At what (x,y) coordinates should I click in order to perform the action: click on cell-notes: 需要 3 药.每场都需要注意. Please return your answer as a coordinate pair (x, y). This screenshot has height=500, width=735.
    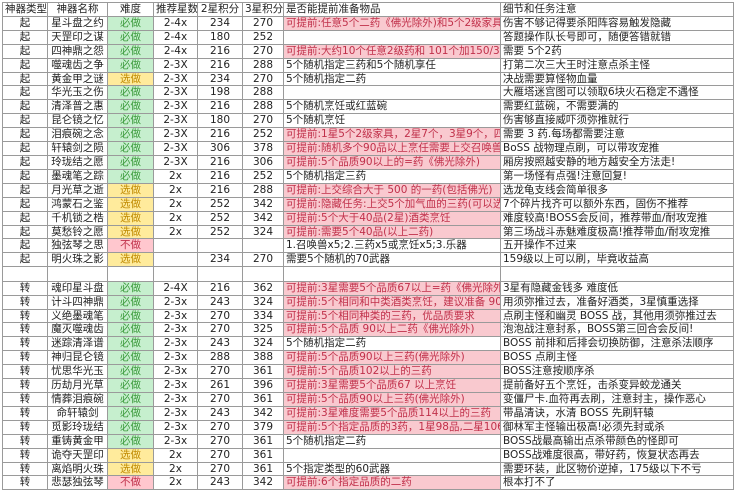
    Looking at the image, I should click on (617, 135).